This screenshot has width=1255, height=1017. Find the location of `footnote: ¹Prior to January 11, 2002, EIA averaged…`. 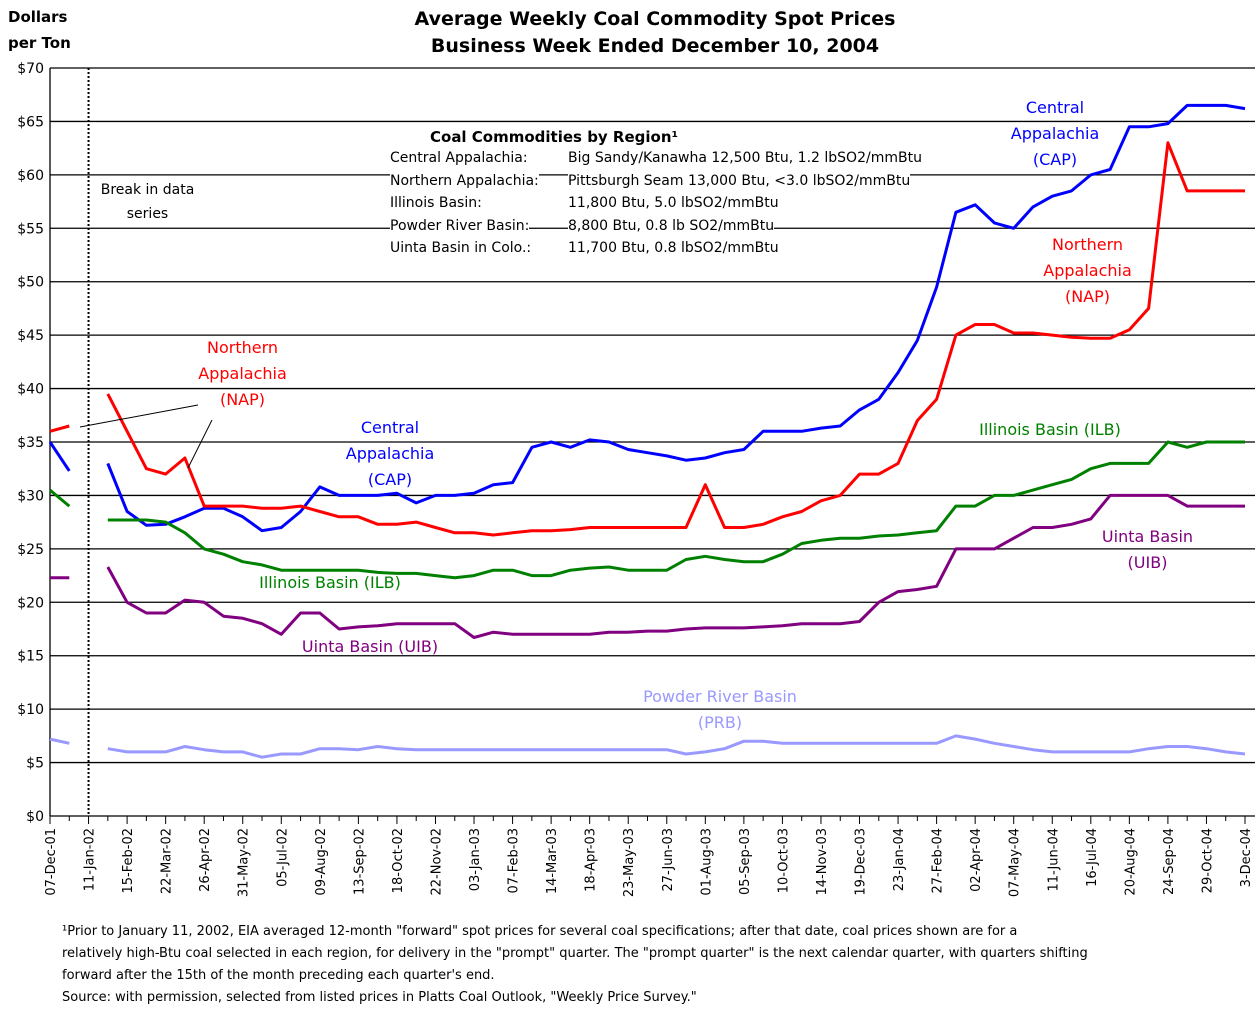

footnote: ¹Prior to January 11, 2002, EIA averaged… is located at coordinates (540, 931).